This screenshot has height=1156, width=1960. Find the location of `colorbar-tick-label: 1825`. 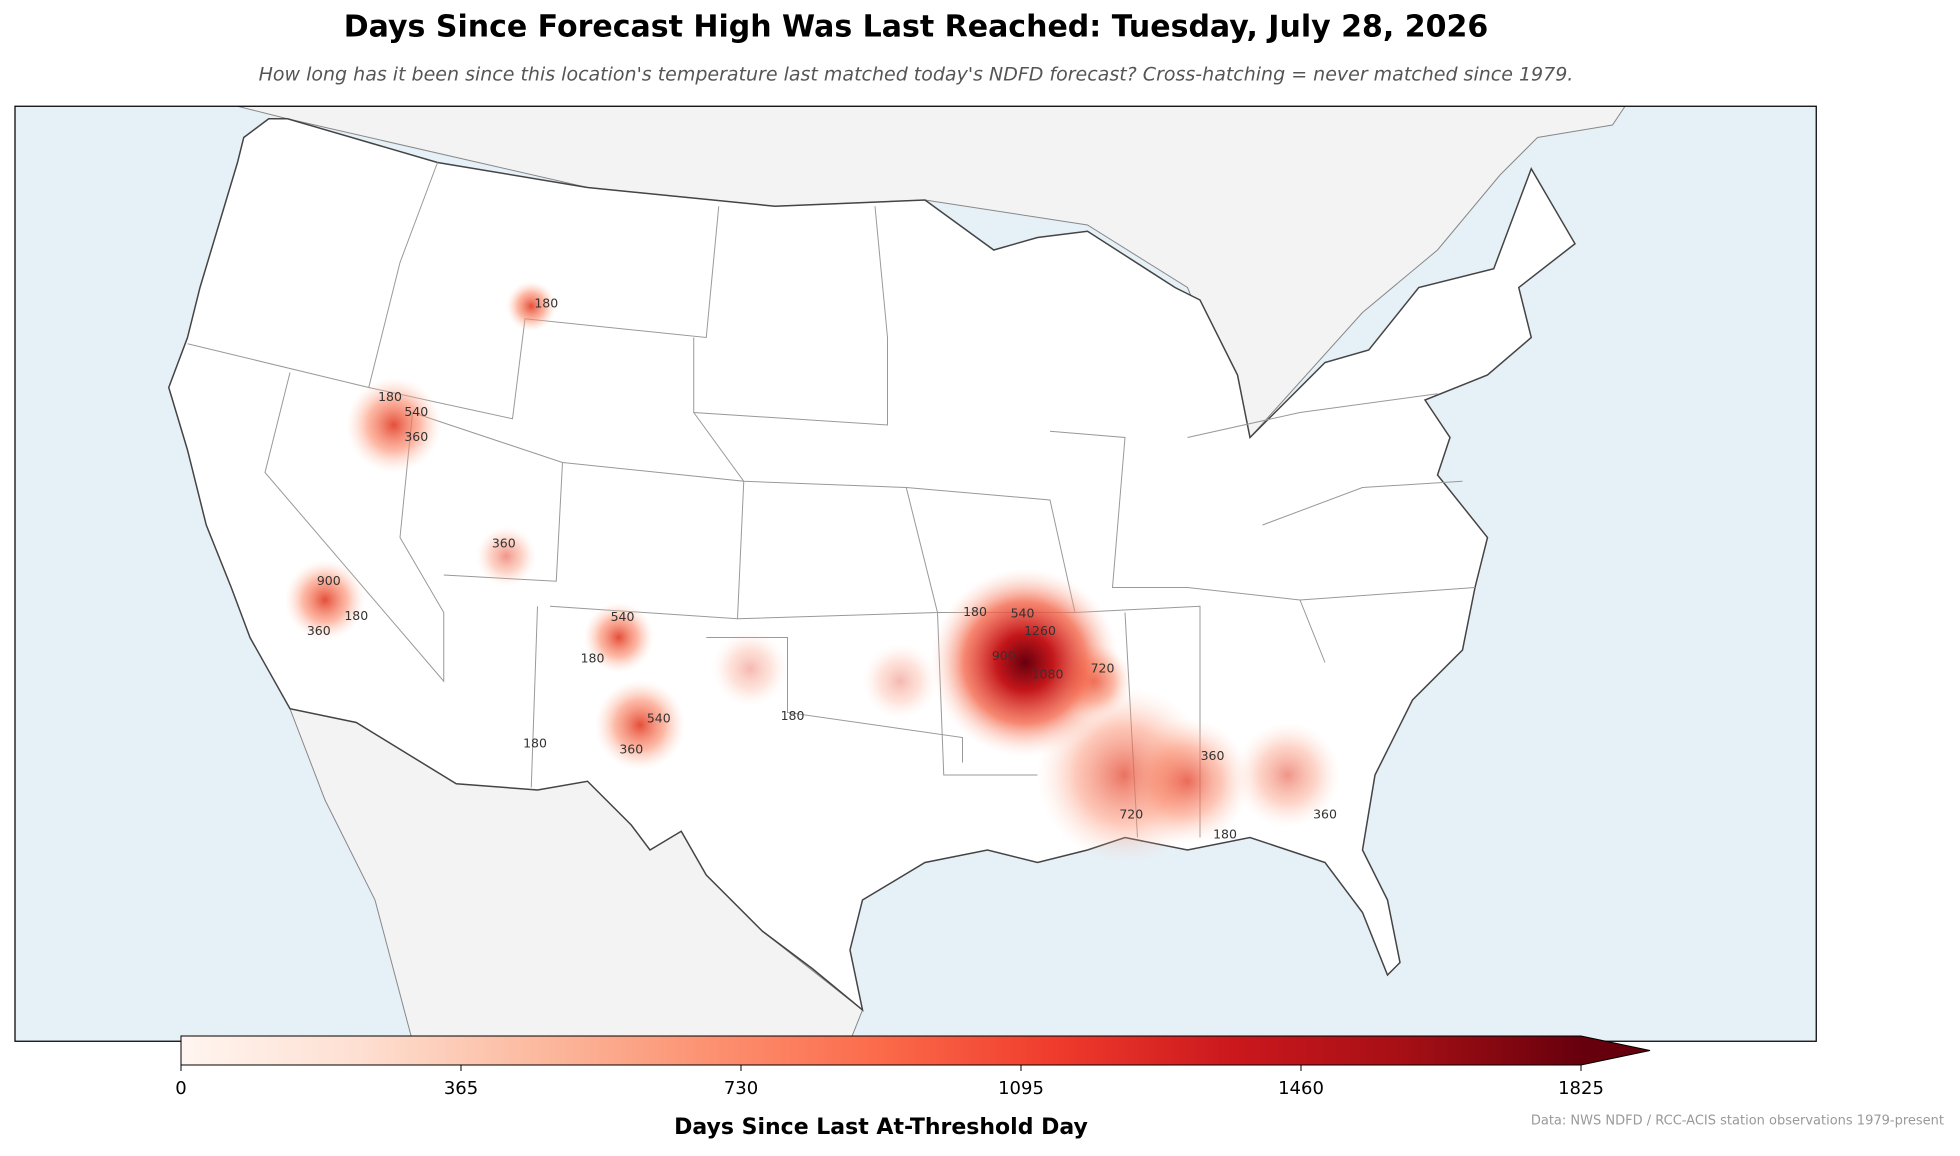

colorbar-tick-label: 1825 is located at coordinates (1581, 1088).